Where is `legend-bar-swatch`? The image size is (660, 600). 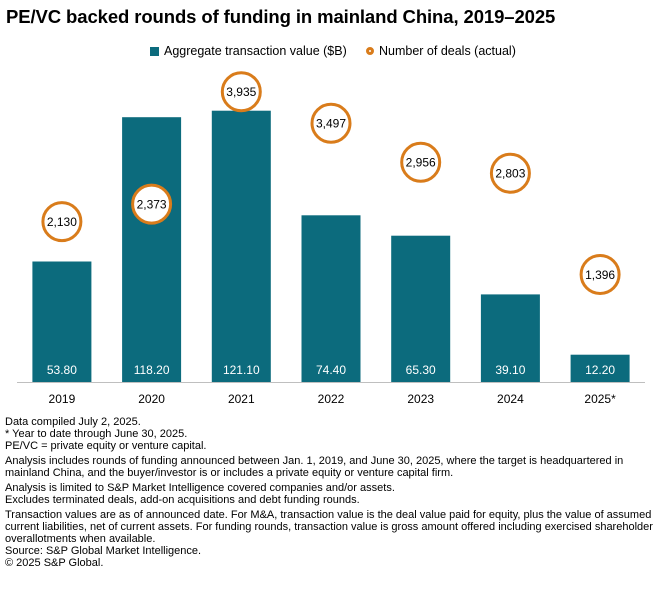 legend-bar-swatch is located at coordinates (154, 51).